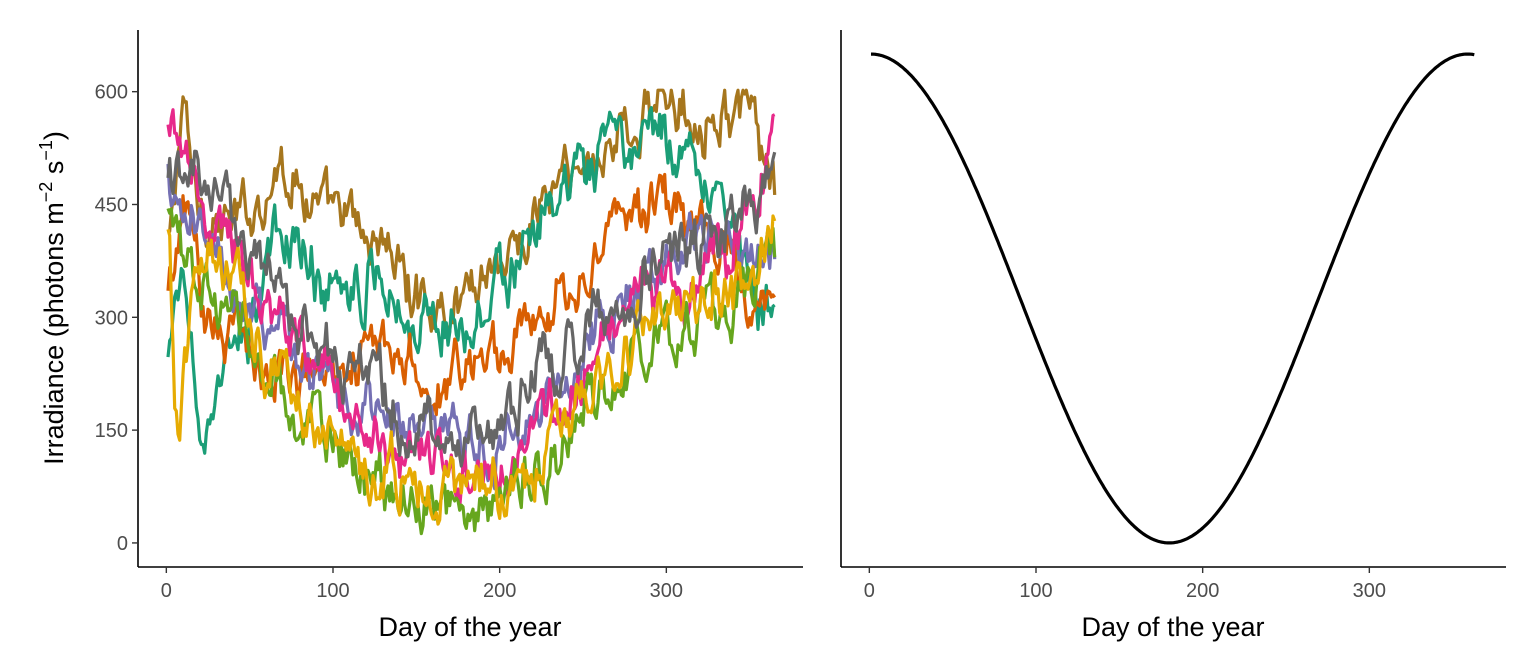  I want to click on left-y-tick-label: 150, so click(111, 431).